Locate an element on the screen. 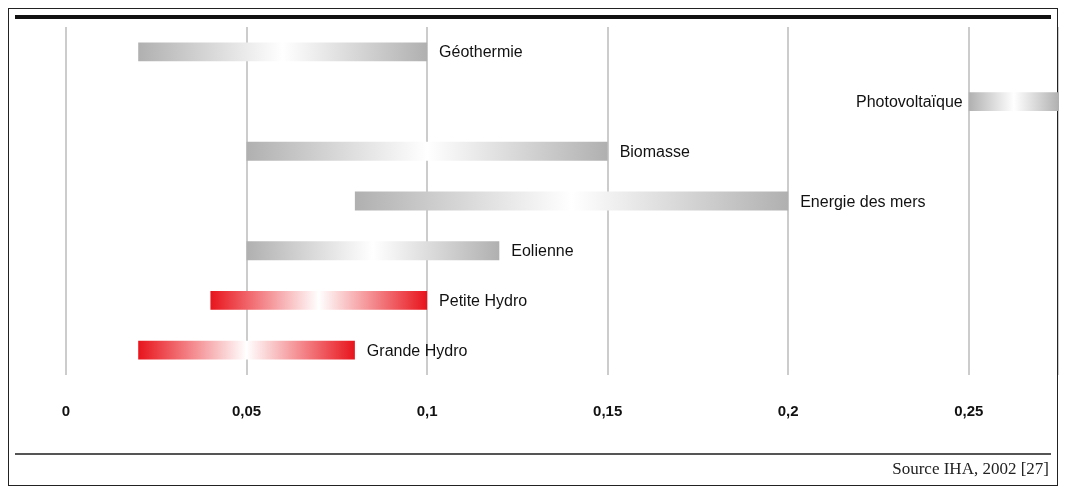  x-tick-label: 0,2 is located at coordinates (788, 410).